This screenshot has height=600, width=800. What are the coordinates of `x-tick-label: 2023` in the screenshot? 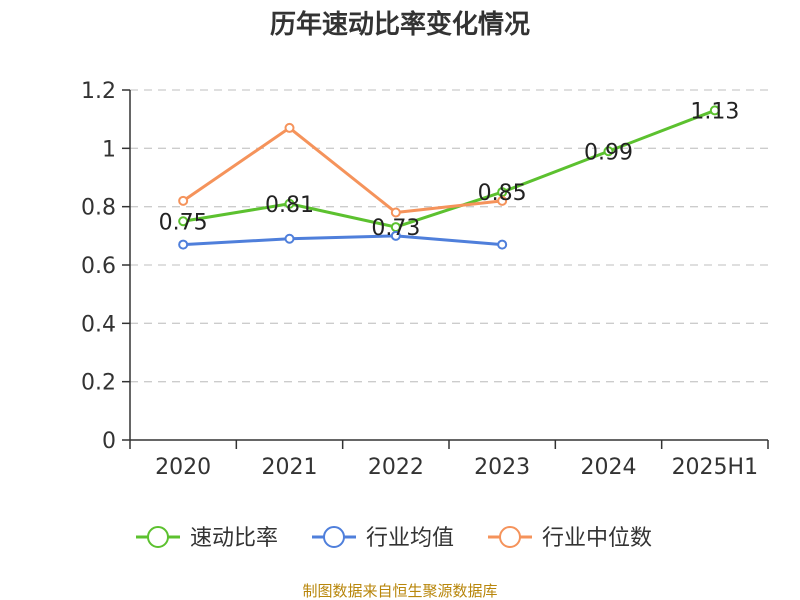 It's located at (502, 467).